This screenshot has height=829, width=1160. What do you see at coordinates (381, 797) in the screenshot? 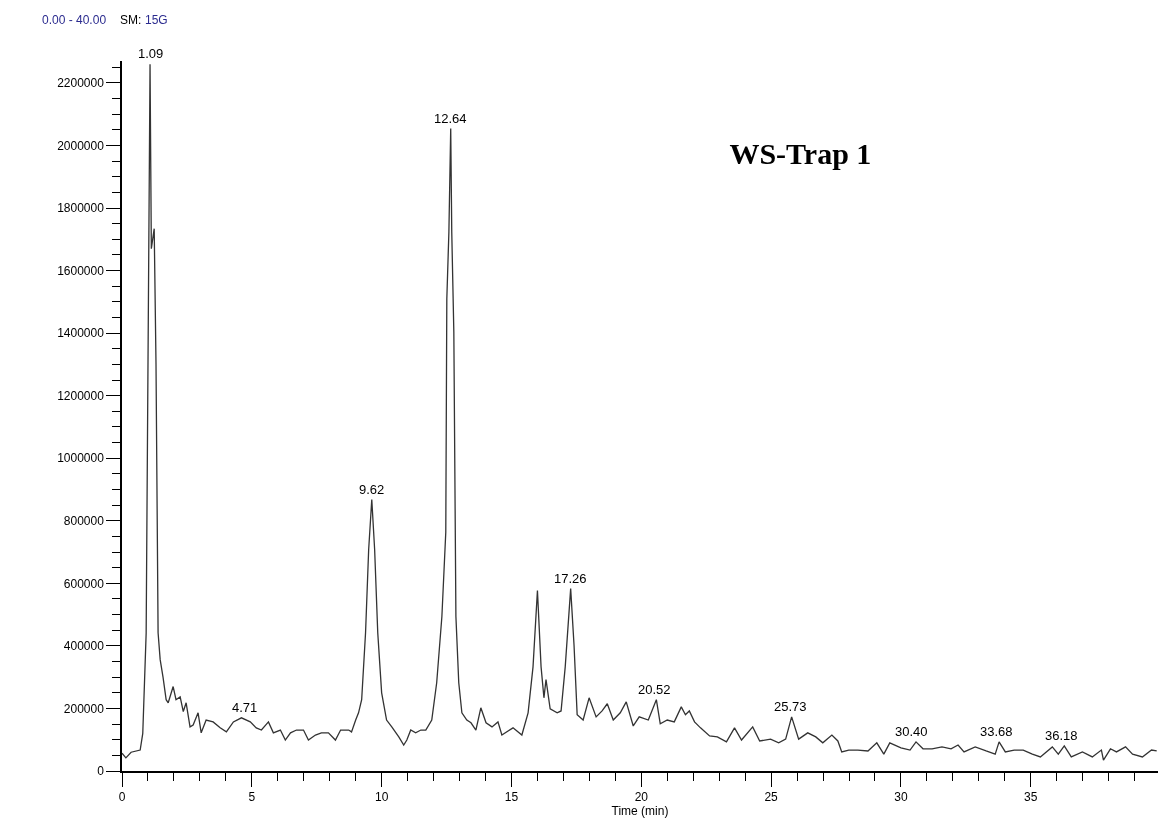
I see `x-tick-label: 10` at bounding box center [381, 797].